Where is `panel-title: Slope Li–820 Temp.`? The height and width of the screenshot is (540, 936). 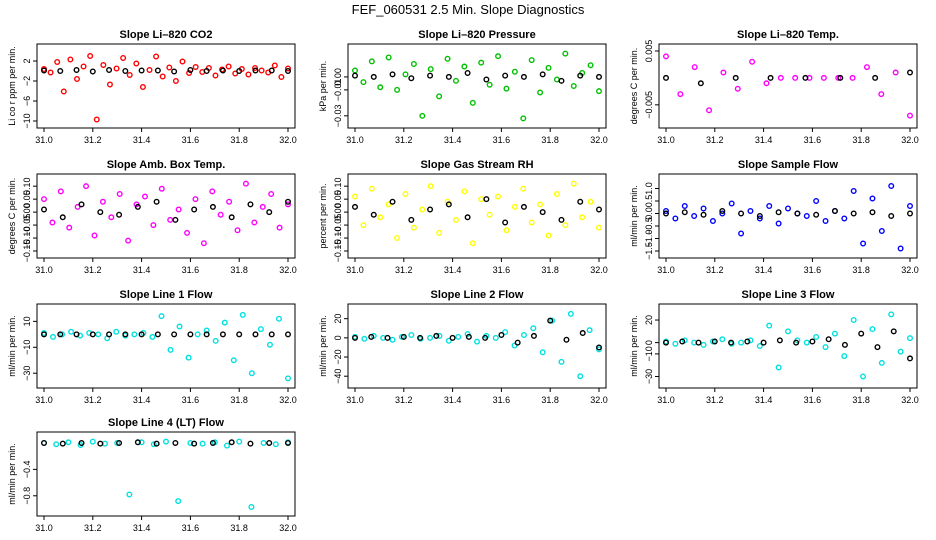
panel-title: Slope Li–820 Temp. is located at coordinates (788, 35).